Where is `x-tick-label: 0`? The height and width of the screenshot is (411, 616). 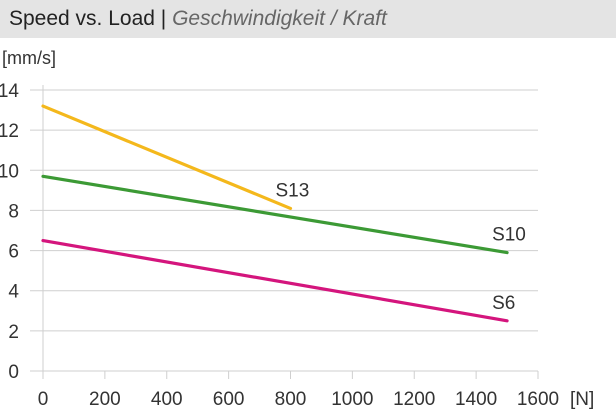 x-tick-label: 0 is located at coordinates (43, 399).